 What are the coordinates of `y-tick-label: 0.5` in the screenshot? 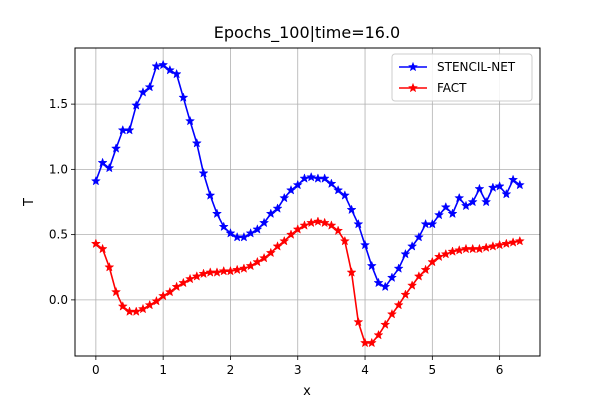 It's located at (58, 235).